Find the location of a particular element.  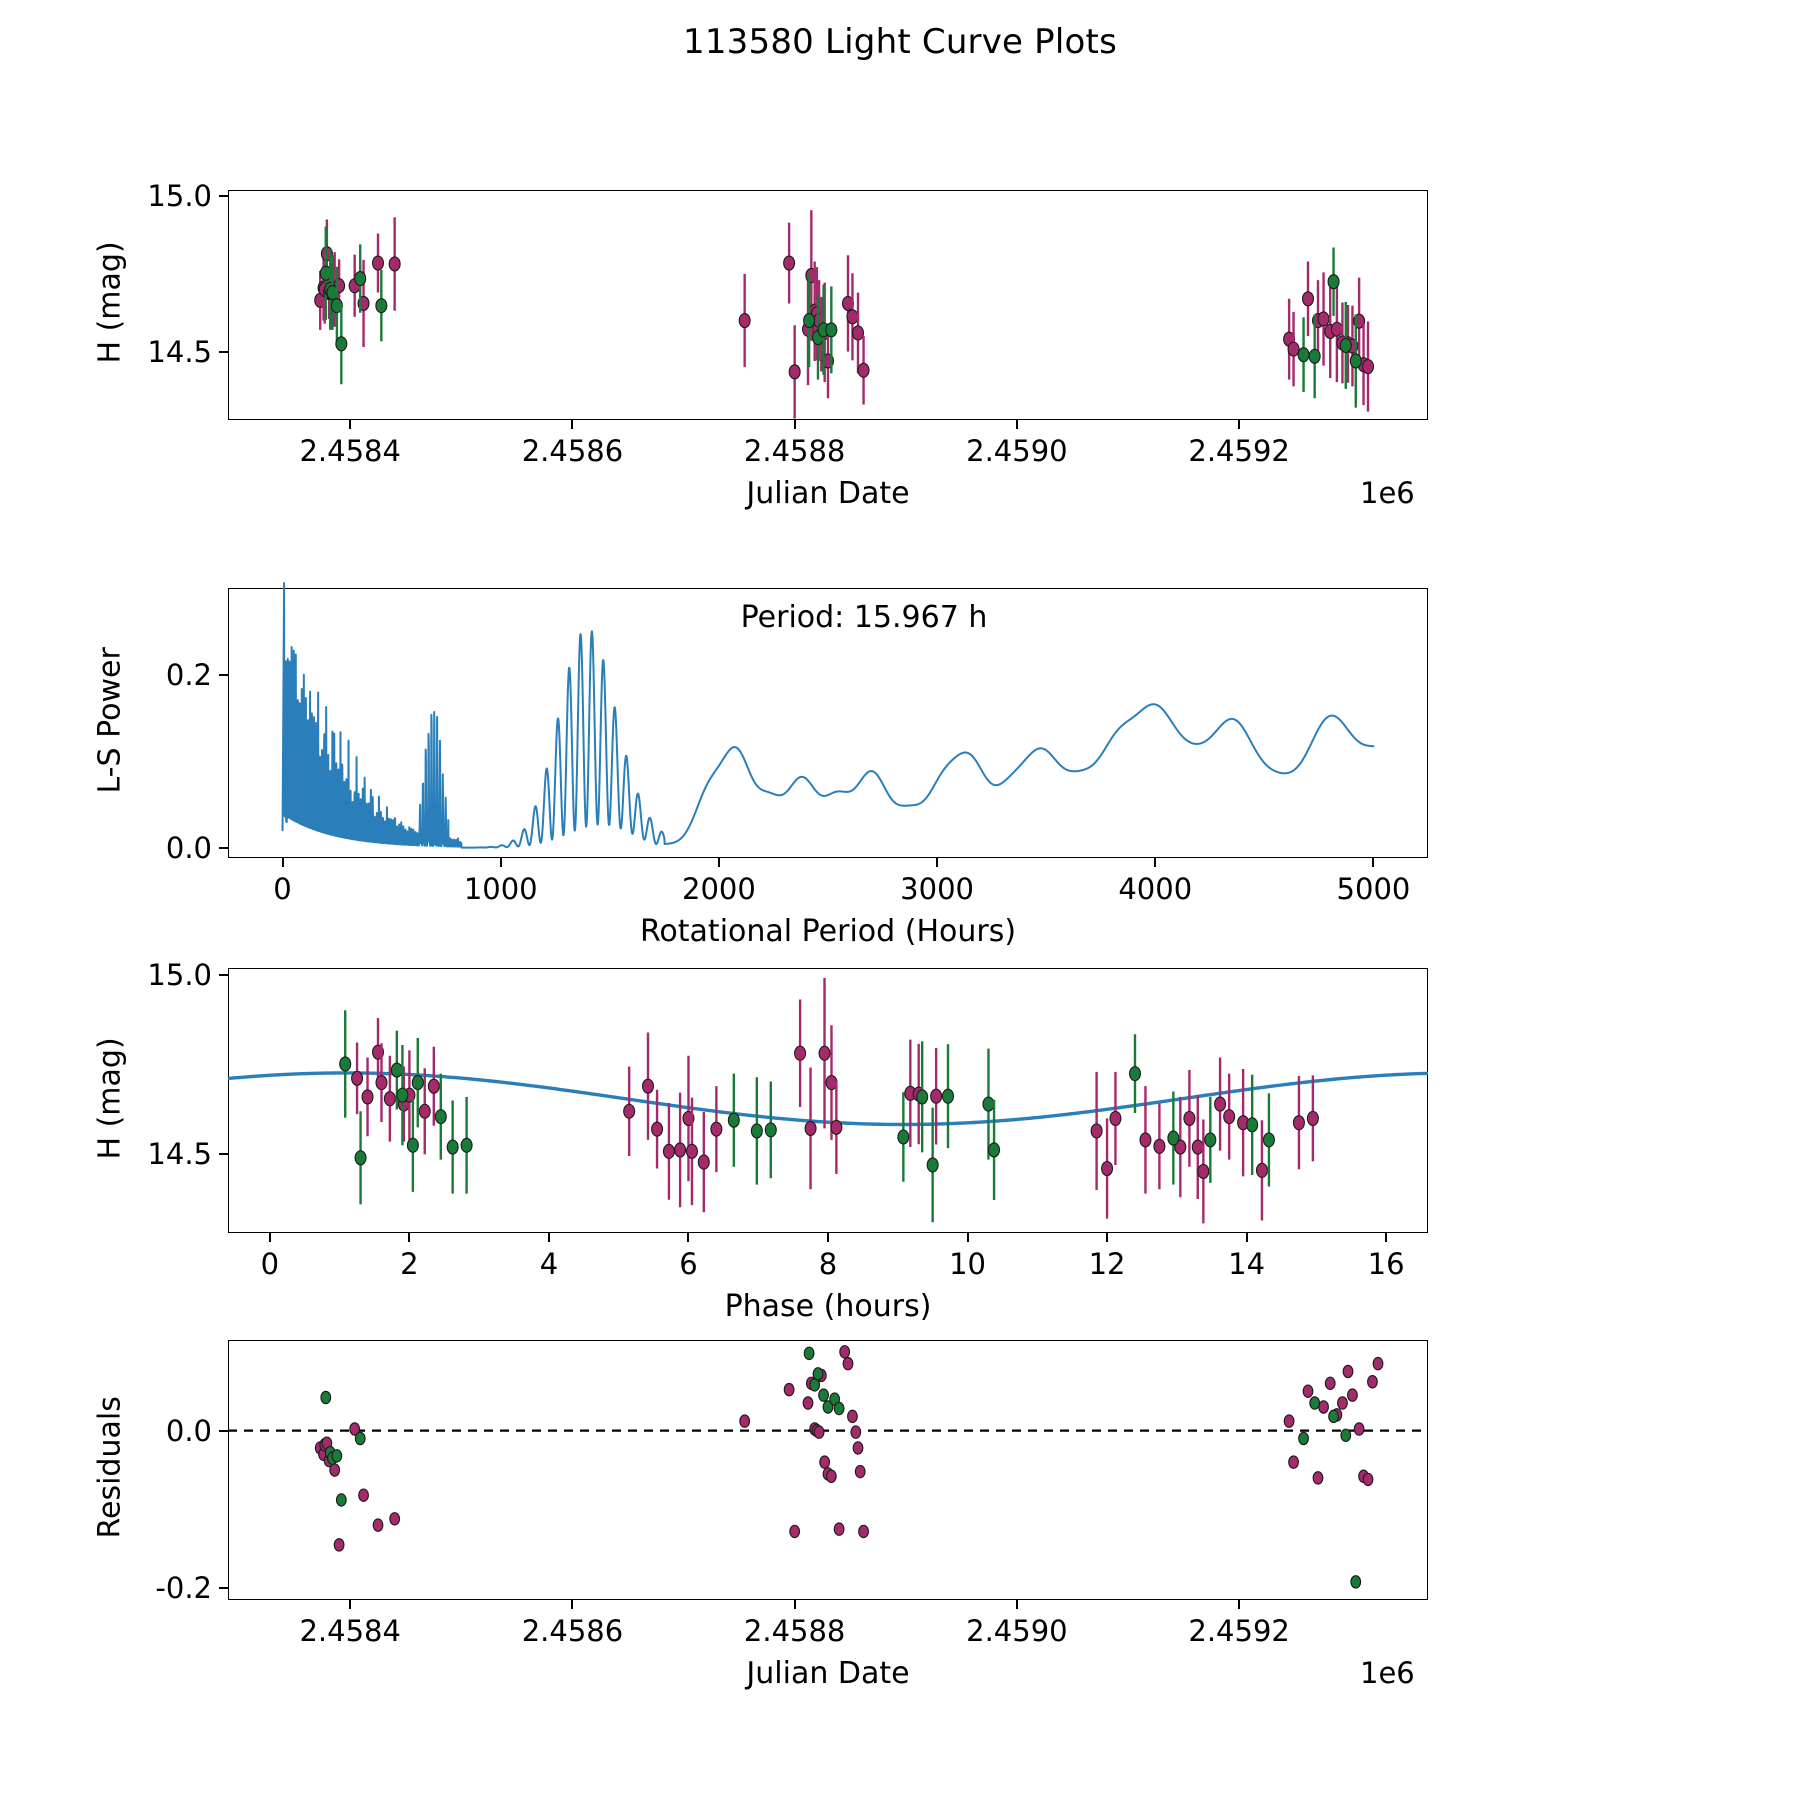

y-tick-label-phase-folded-0: 15.0 is located at coordinates (179, 975).